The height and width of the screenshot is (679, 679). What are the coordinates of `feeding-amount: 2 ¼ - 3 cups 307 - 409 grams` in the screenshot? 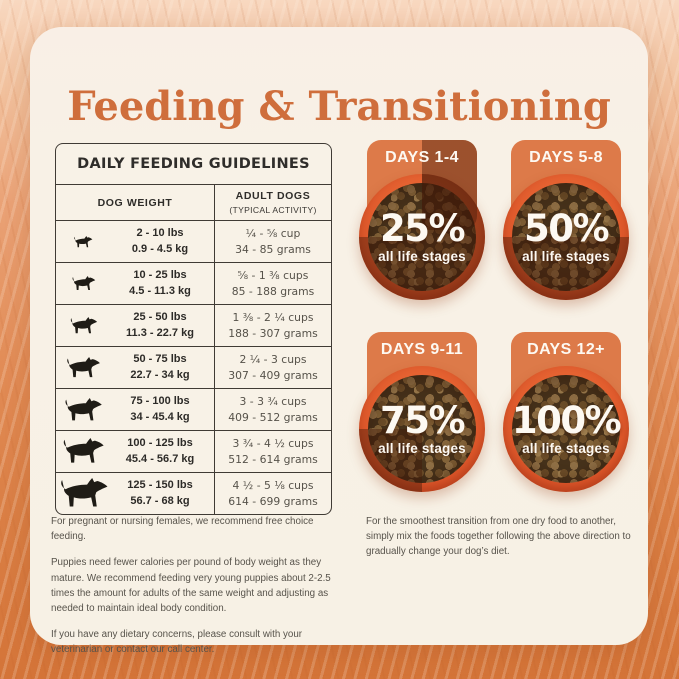 It's located at (273, 367).